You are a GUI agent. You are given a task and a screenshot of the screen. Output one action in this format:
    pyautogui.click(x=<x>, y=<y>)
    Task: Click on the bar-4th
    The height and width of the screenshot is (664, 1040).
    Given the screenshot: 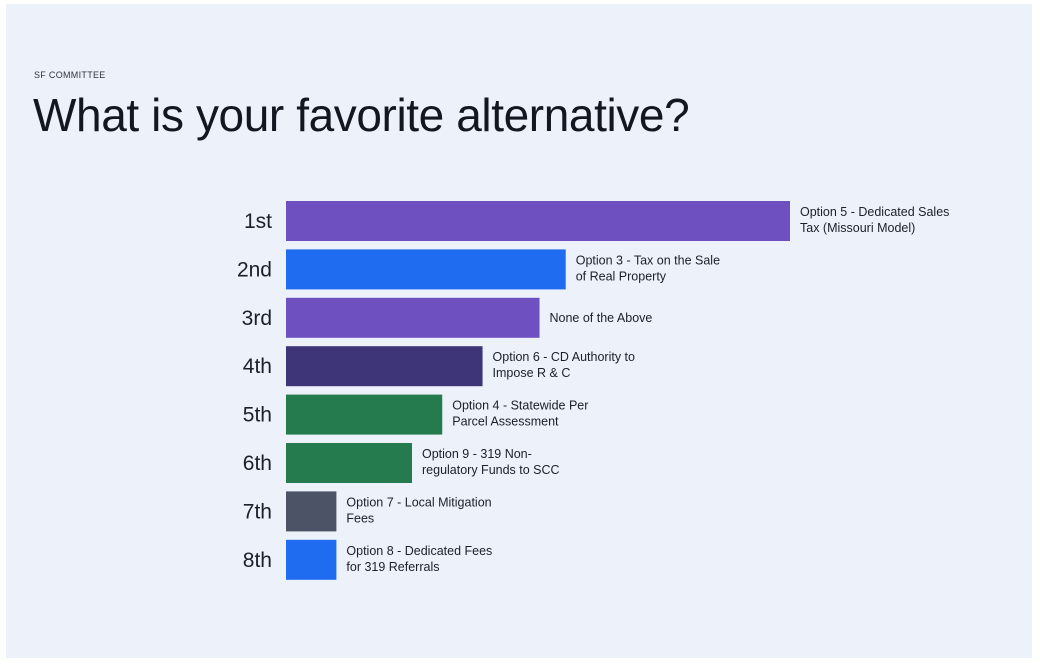 What is the action you would take?
    pyautogui.click(x=384, y=366)
    